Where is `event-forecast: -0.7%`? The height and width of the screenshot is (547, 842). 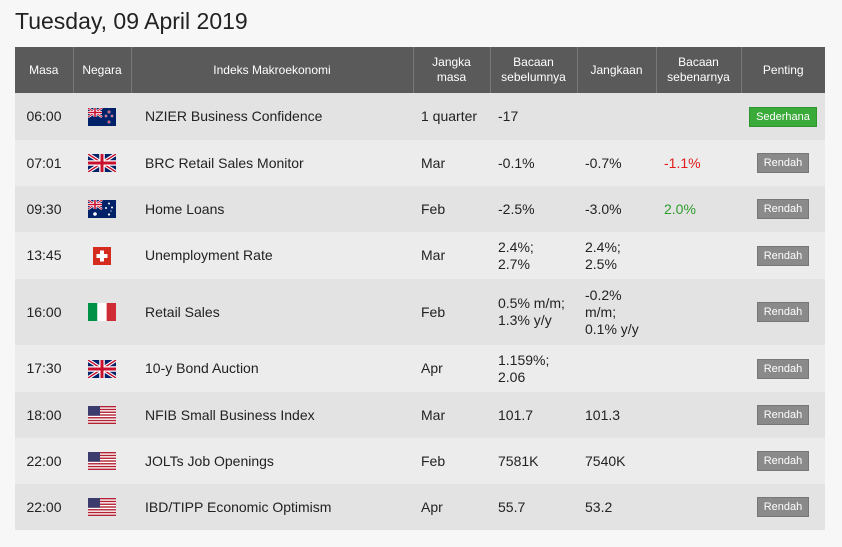 event-forecast: -0.7% is located at coordinates (616, 163).